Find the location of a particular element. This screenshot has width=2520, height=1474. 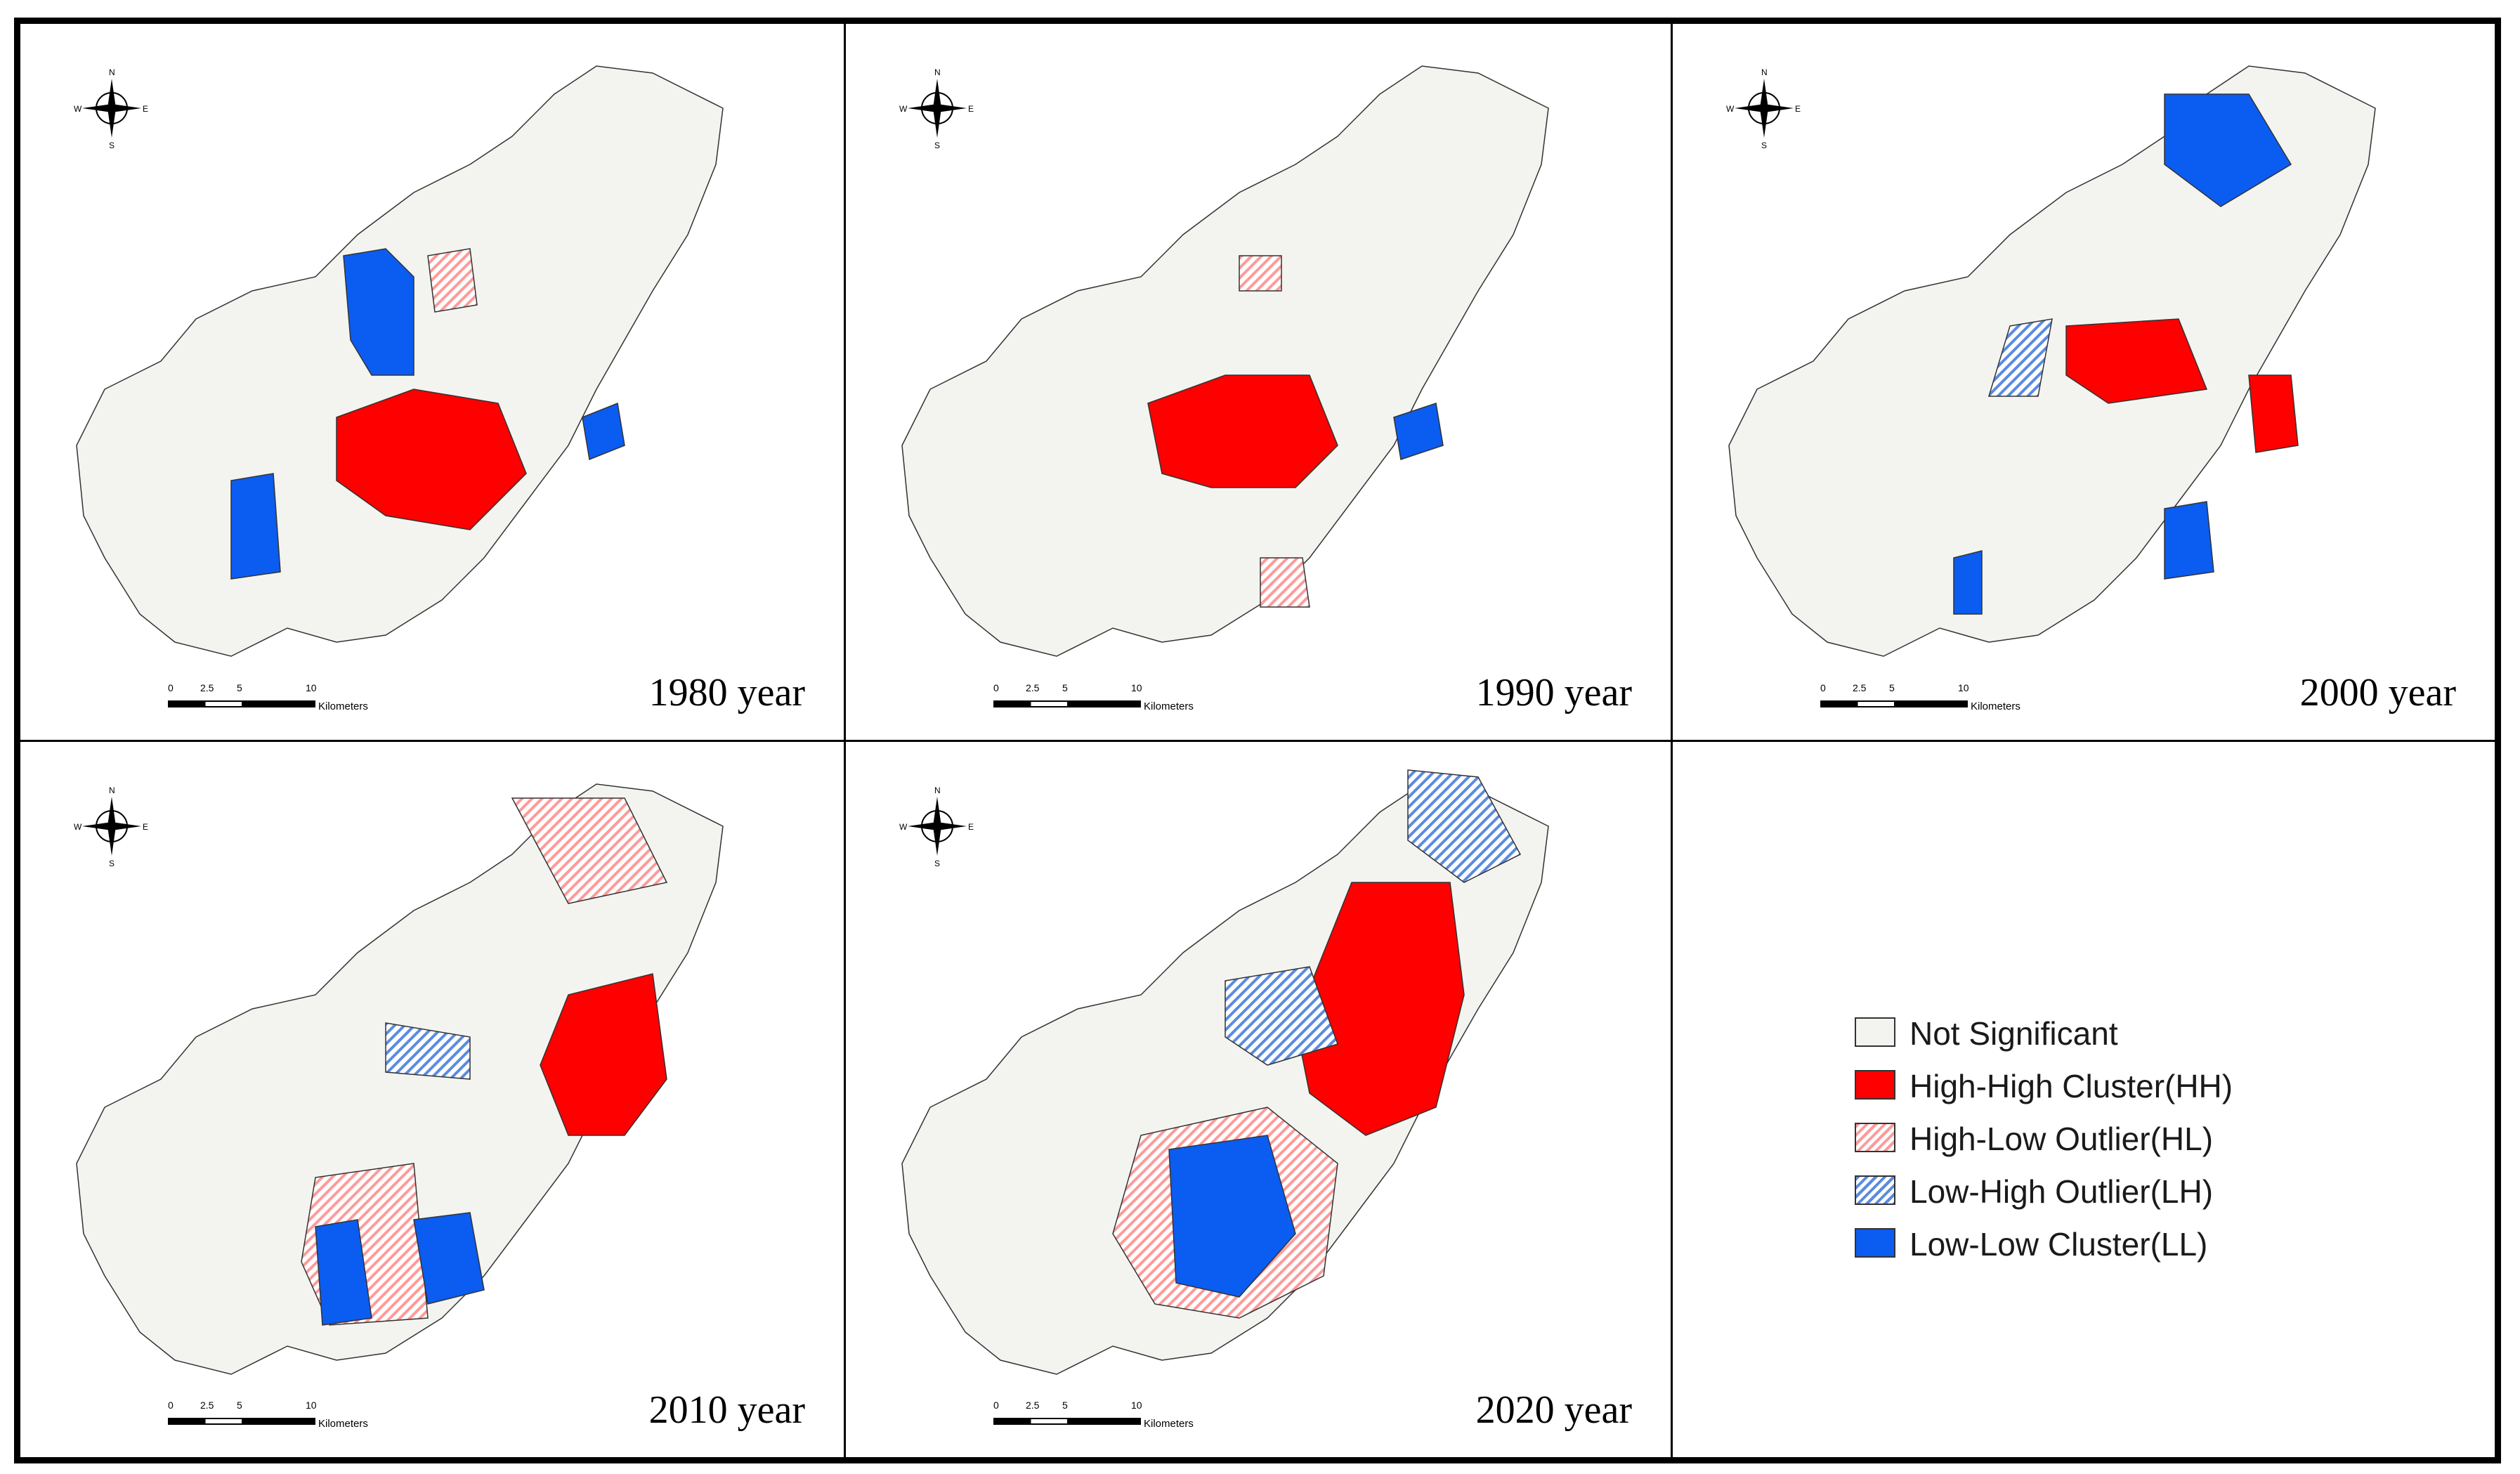

year-label: 1990 year is located at coordinates (1554, 693).